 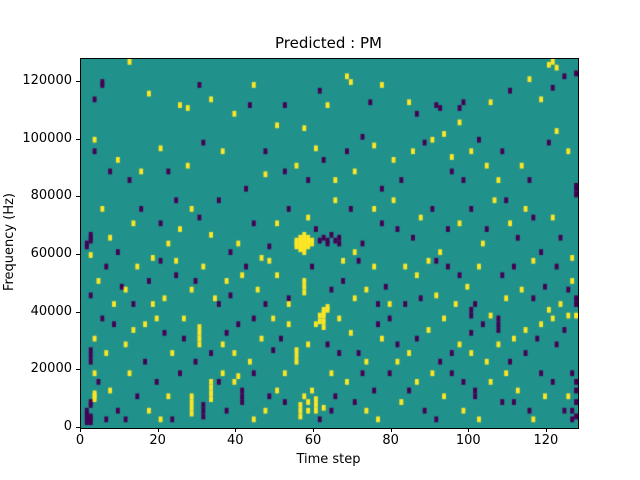 I want to click on y-axis-label: Frequency (Hz), so click(x=9, y=242).